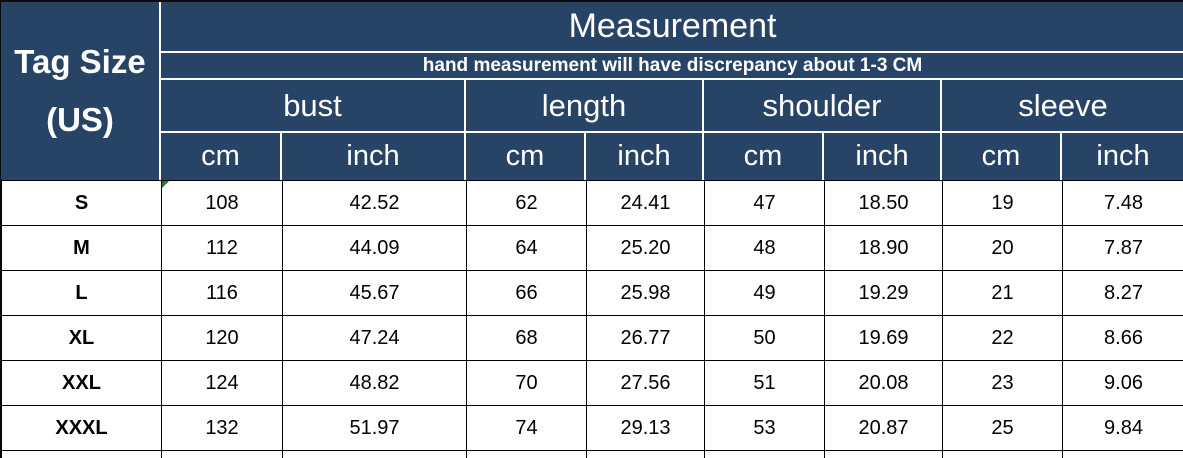  What do you see at coordinates (81, 248) in the screenshot?
I see `size-cell: M` at bounding box center [81, 248].